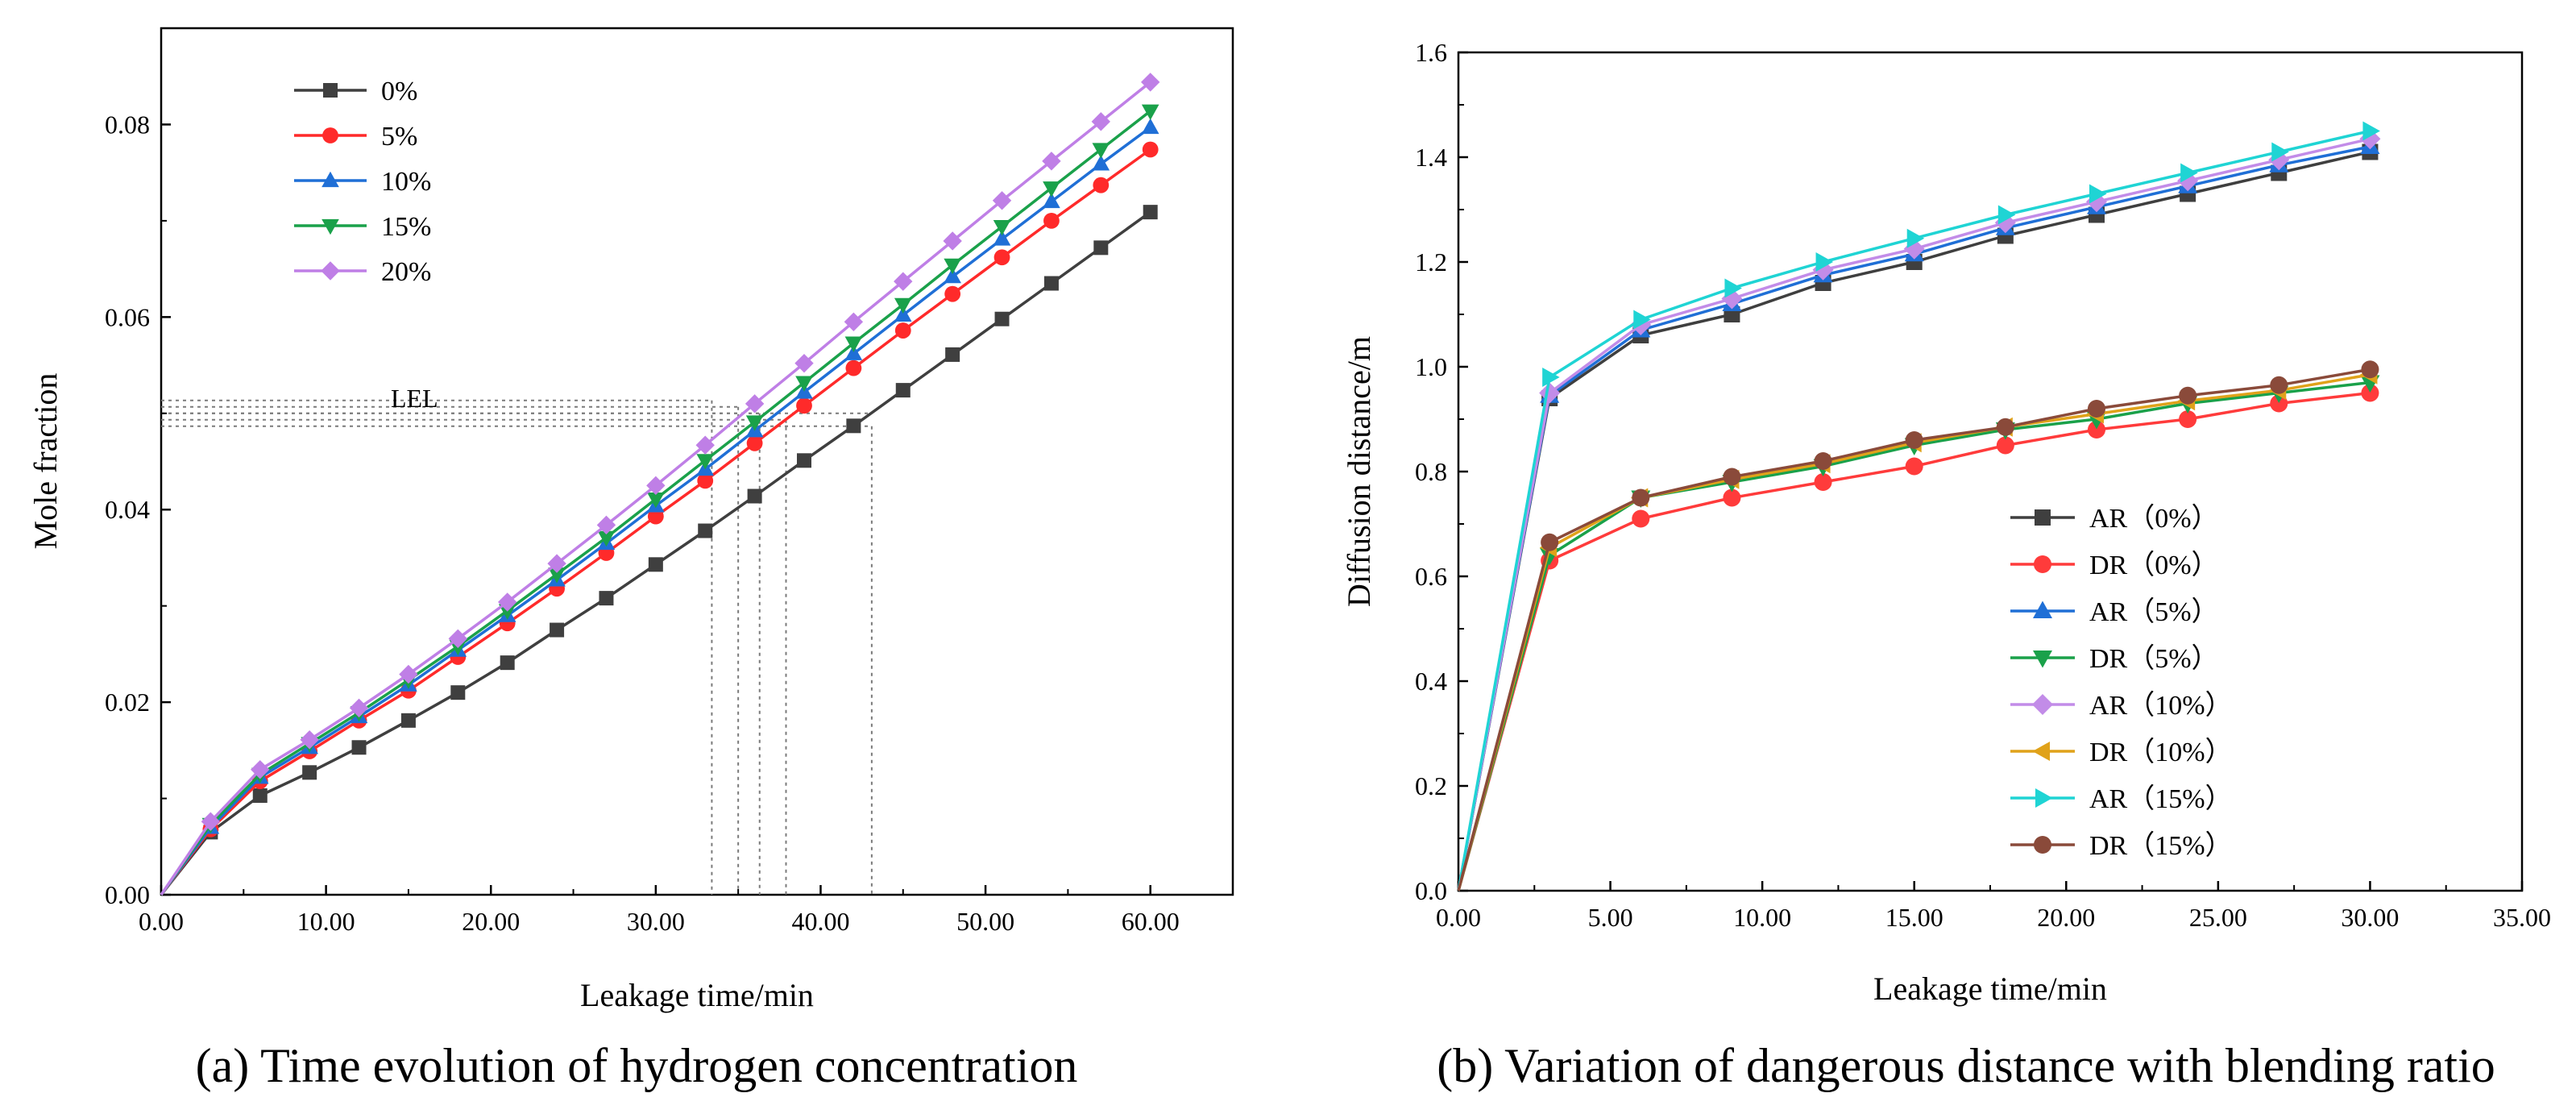 This screenshot has height=1114, width=2576. Describe the element at coordinates (1431, 576) in the screenshot. I see `y-tick-label: 0.6` at that location.